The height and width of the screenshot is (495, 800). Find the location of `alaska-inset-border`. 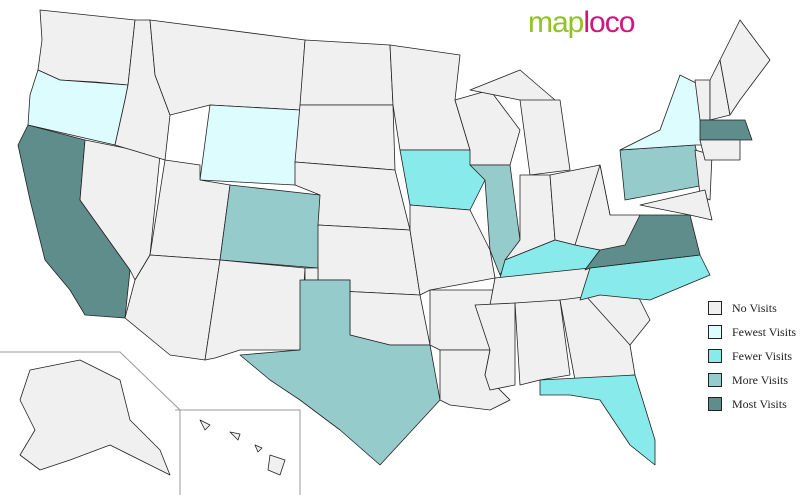

alaska-inset-border is located at coordinates (90, 423).